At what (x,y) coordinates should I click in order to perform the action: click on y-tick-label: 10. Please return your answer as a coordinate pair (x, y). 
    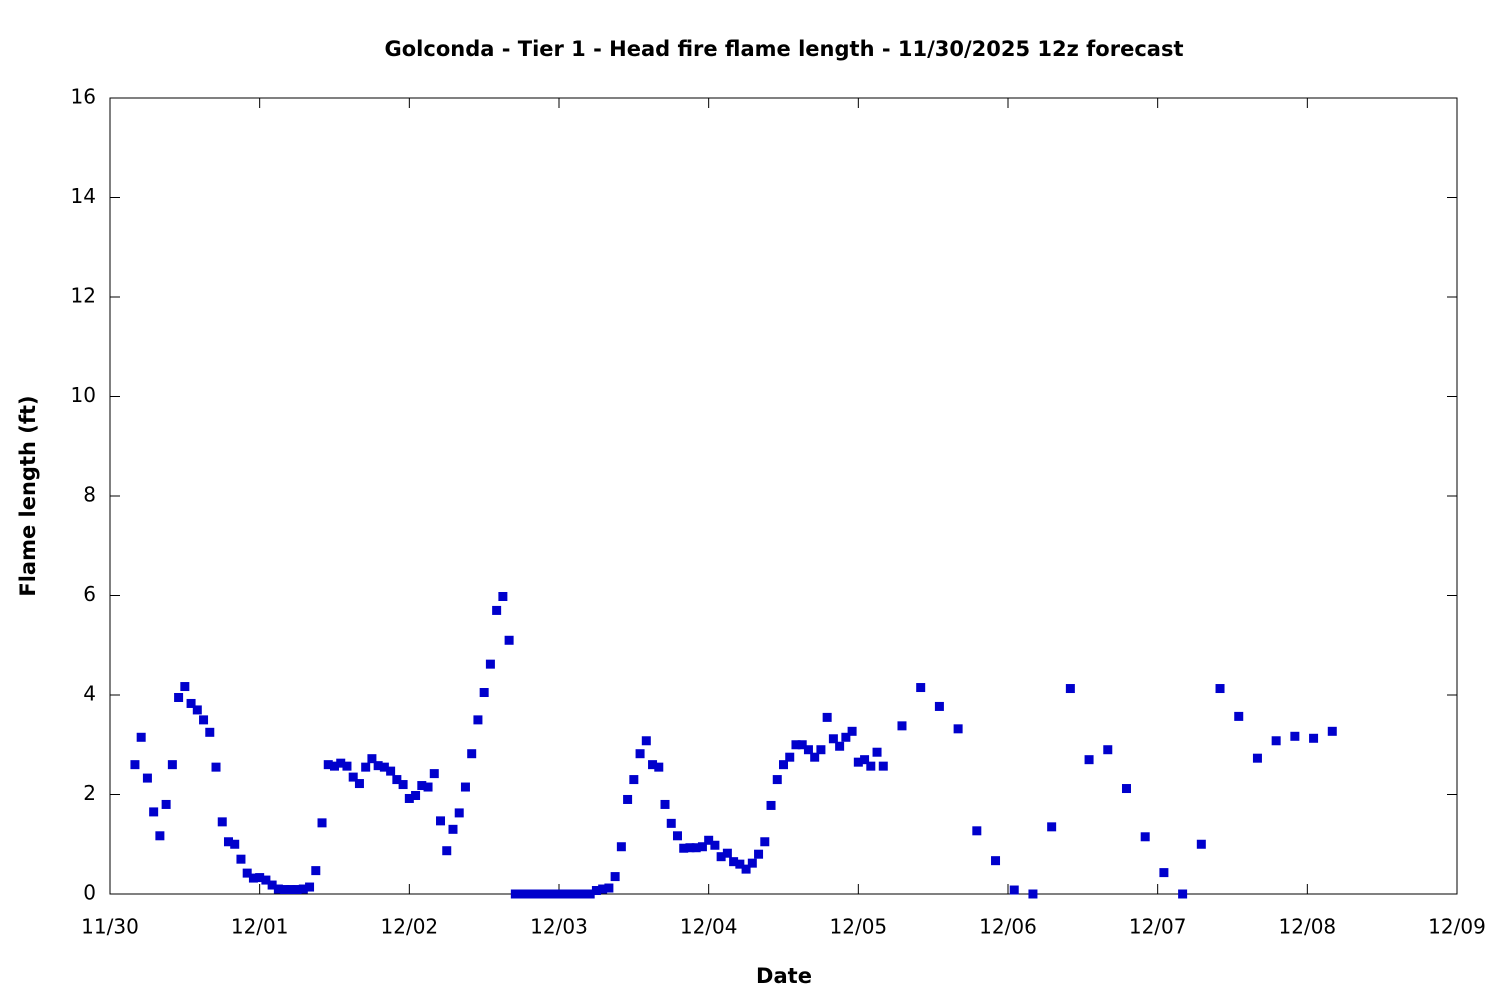
    Looking at the image, I should click on (83, 395).